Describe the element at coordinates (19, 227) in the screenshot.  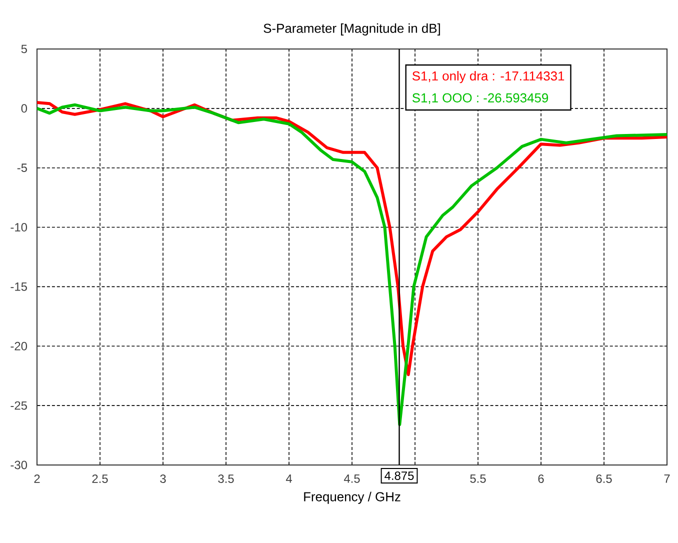
I see `y-tick-label: -10` at that location.